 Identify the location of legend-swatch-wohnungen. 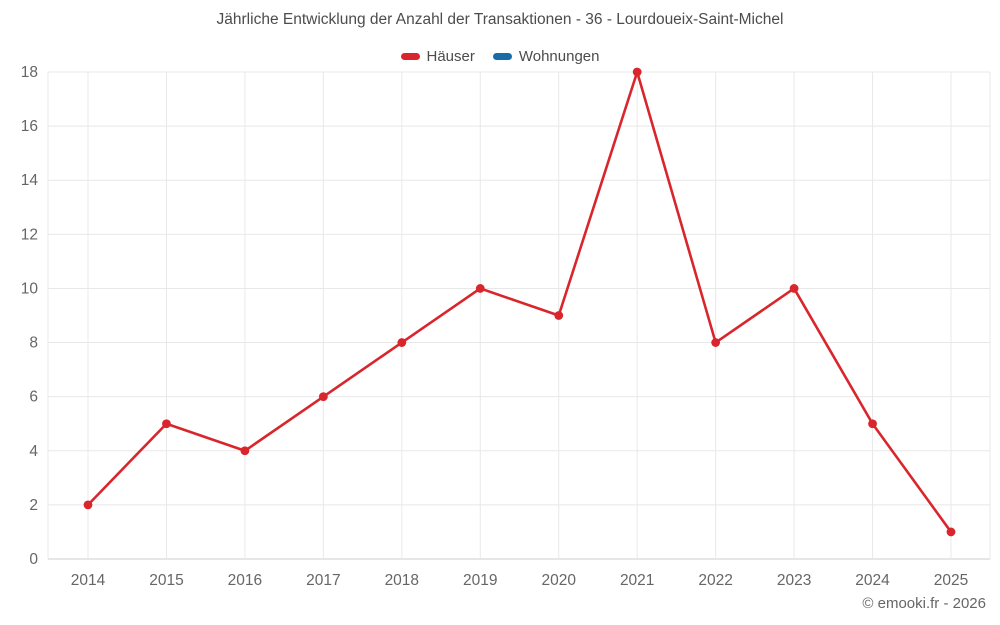
(502, 56).